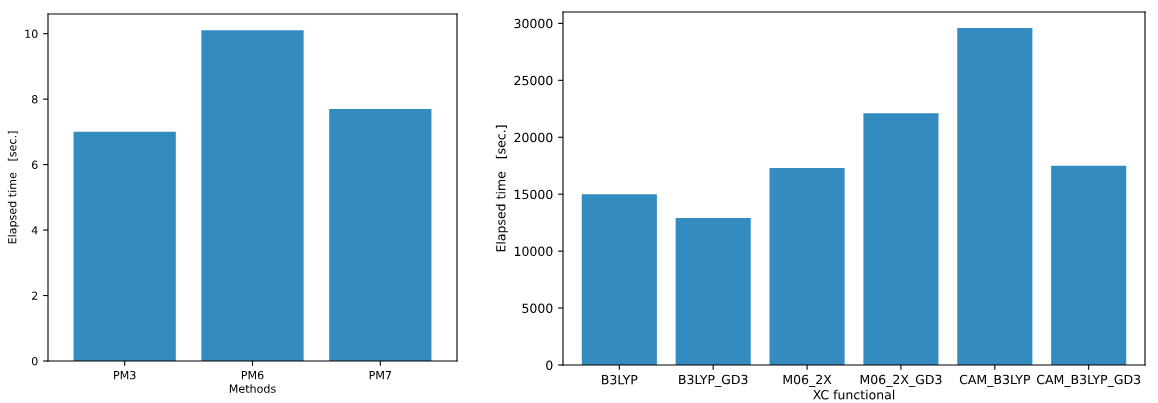  What do you see at coordinates (34, 230) in the screenshot?
I see `y-tick-label: 4` at bounding box center [34, 230].